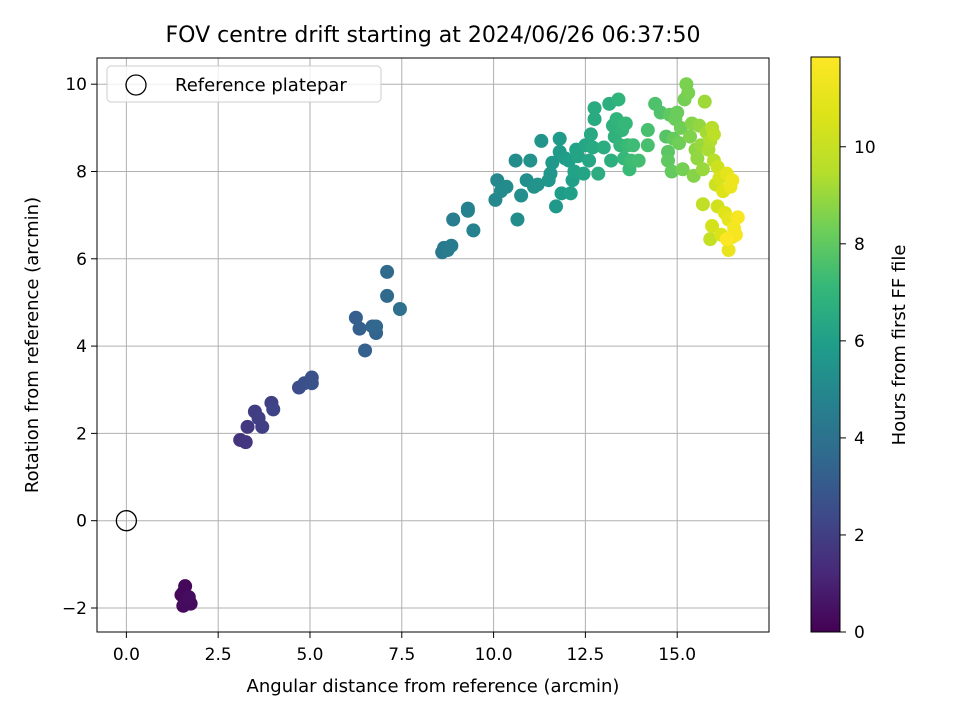  What do you see at coordinates (494, 655) in the screenshot?
I see `x-tick-label: 10.0` at bounding box center [494, 655].